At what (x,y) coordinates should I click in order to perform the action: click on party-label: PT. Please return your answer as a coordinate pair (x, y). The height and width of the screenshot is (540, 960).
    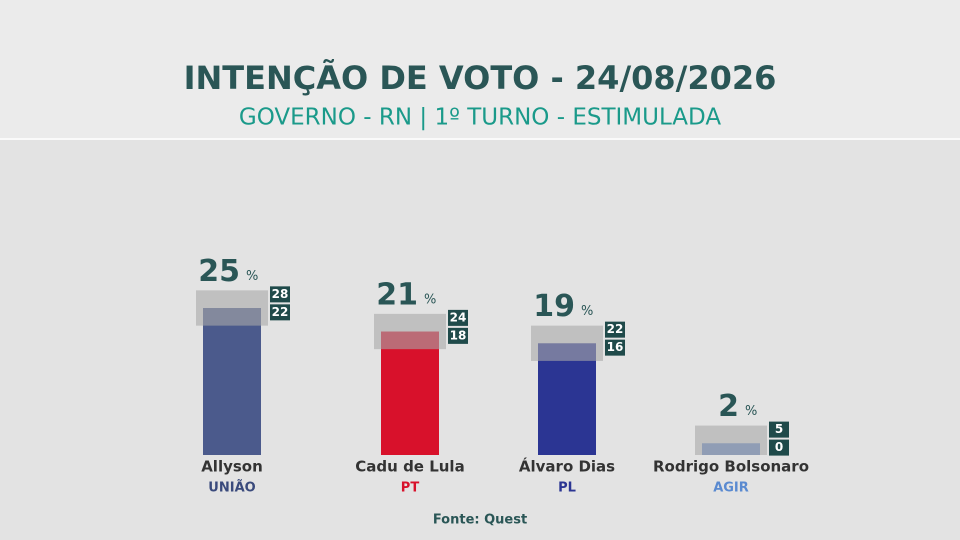
    Looking at the image, I should click on (410, 488).